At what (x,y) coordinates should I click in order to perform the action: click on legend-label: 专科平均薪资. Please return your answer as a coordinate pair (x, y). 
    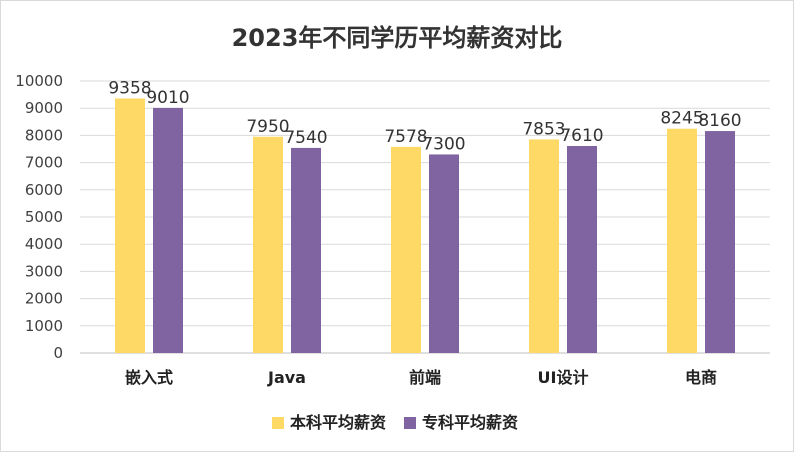
    Looking at the image, I should click on (470, 422).